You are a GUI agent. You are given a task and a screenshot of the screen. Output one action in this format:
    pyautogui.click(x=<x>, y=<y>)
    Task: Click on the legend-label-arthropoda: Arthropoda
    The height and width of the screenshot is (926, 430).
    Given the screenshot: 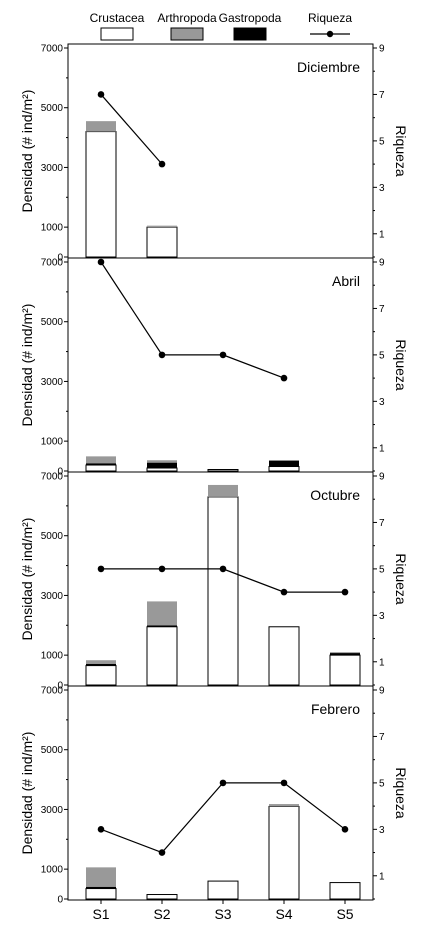 What is the action you would take?
    pyautogui.click(x=187, y=18)
    